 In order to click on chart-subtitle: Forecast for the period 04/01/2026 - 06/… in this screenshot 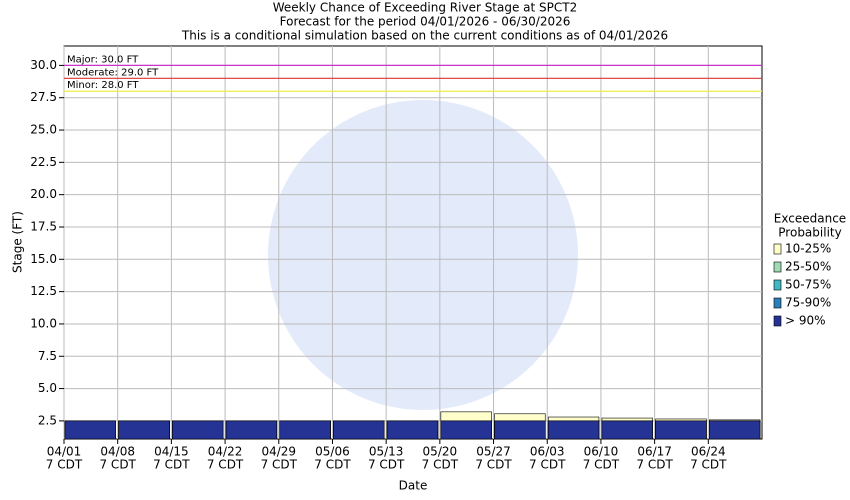, I will do `click(425, 22)`.